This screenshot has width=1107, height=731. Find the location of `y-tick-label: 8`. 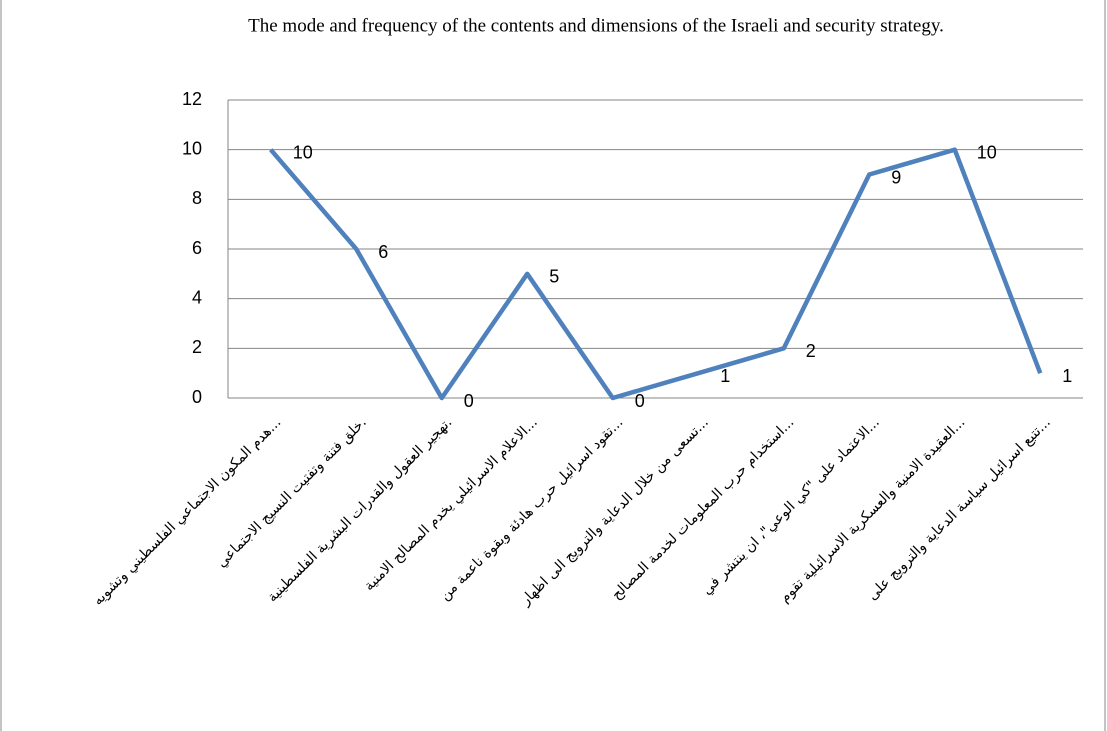

y-tick-label: 8 is located at coordinates (197, 198).